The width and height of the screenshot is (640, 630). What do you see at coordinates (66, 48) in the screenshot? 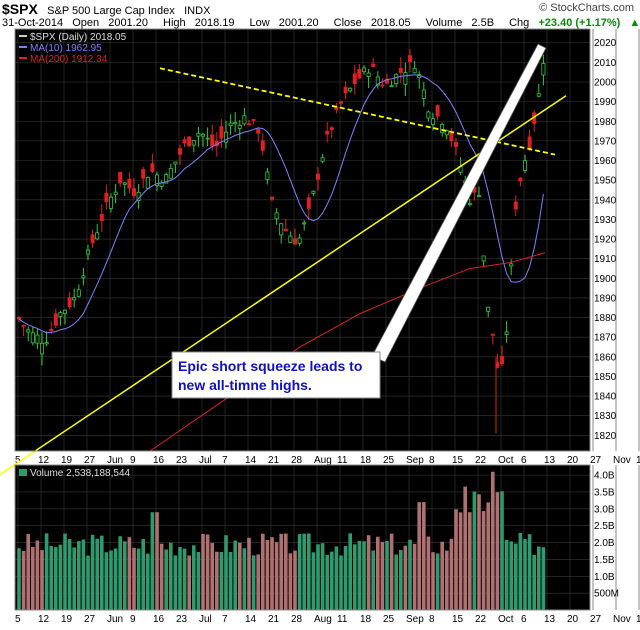
I see `legend-ma10: MA(10) 1962.95` at bounding box center [66, 48].